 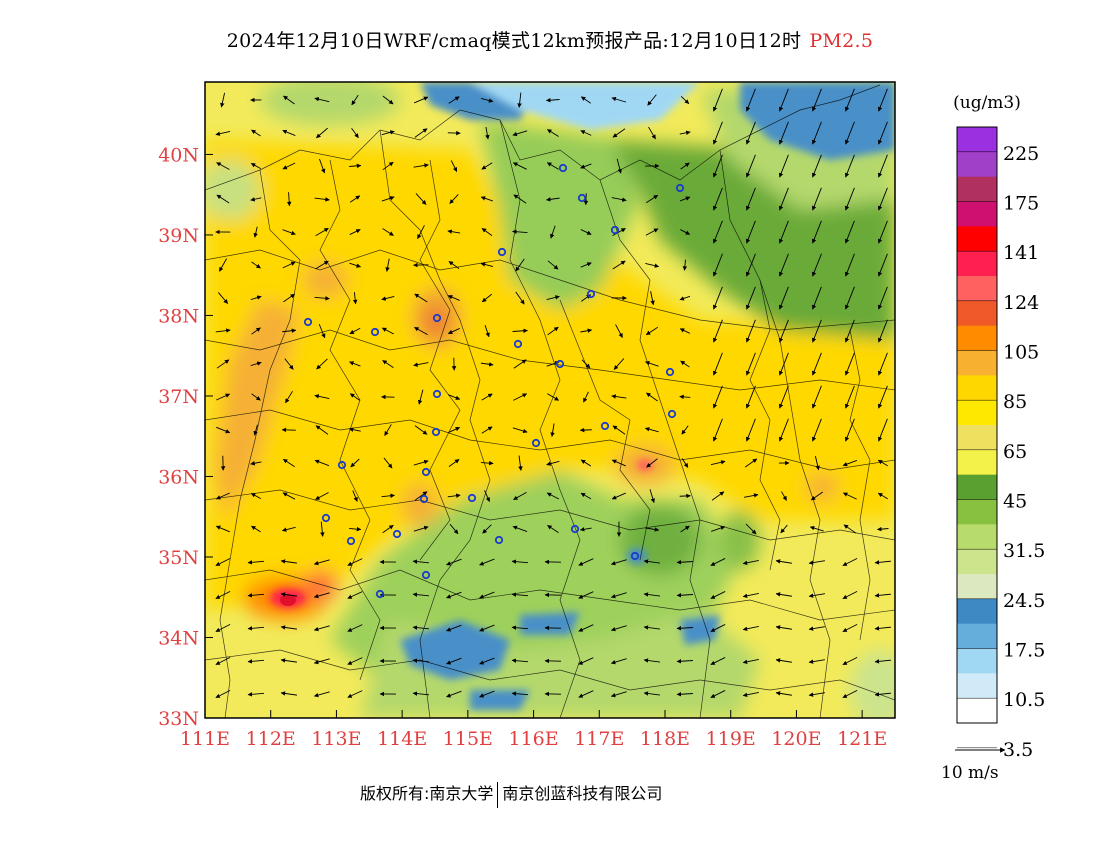 I want to click on legend-label: 85, so click(x=1015, y=402).